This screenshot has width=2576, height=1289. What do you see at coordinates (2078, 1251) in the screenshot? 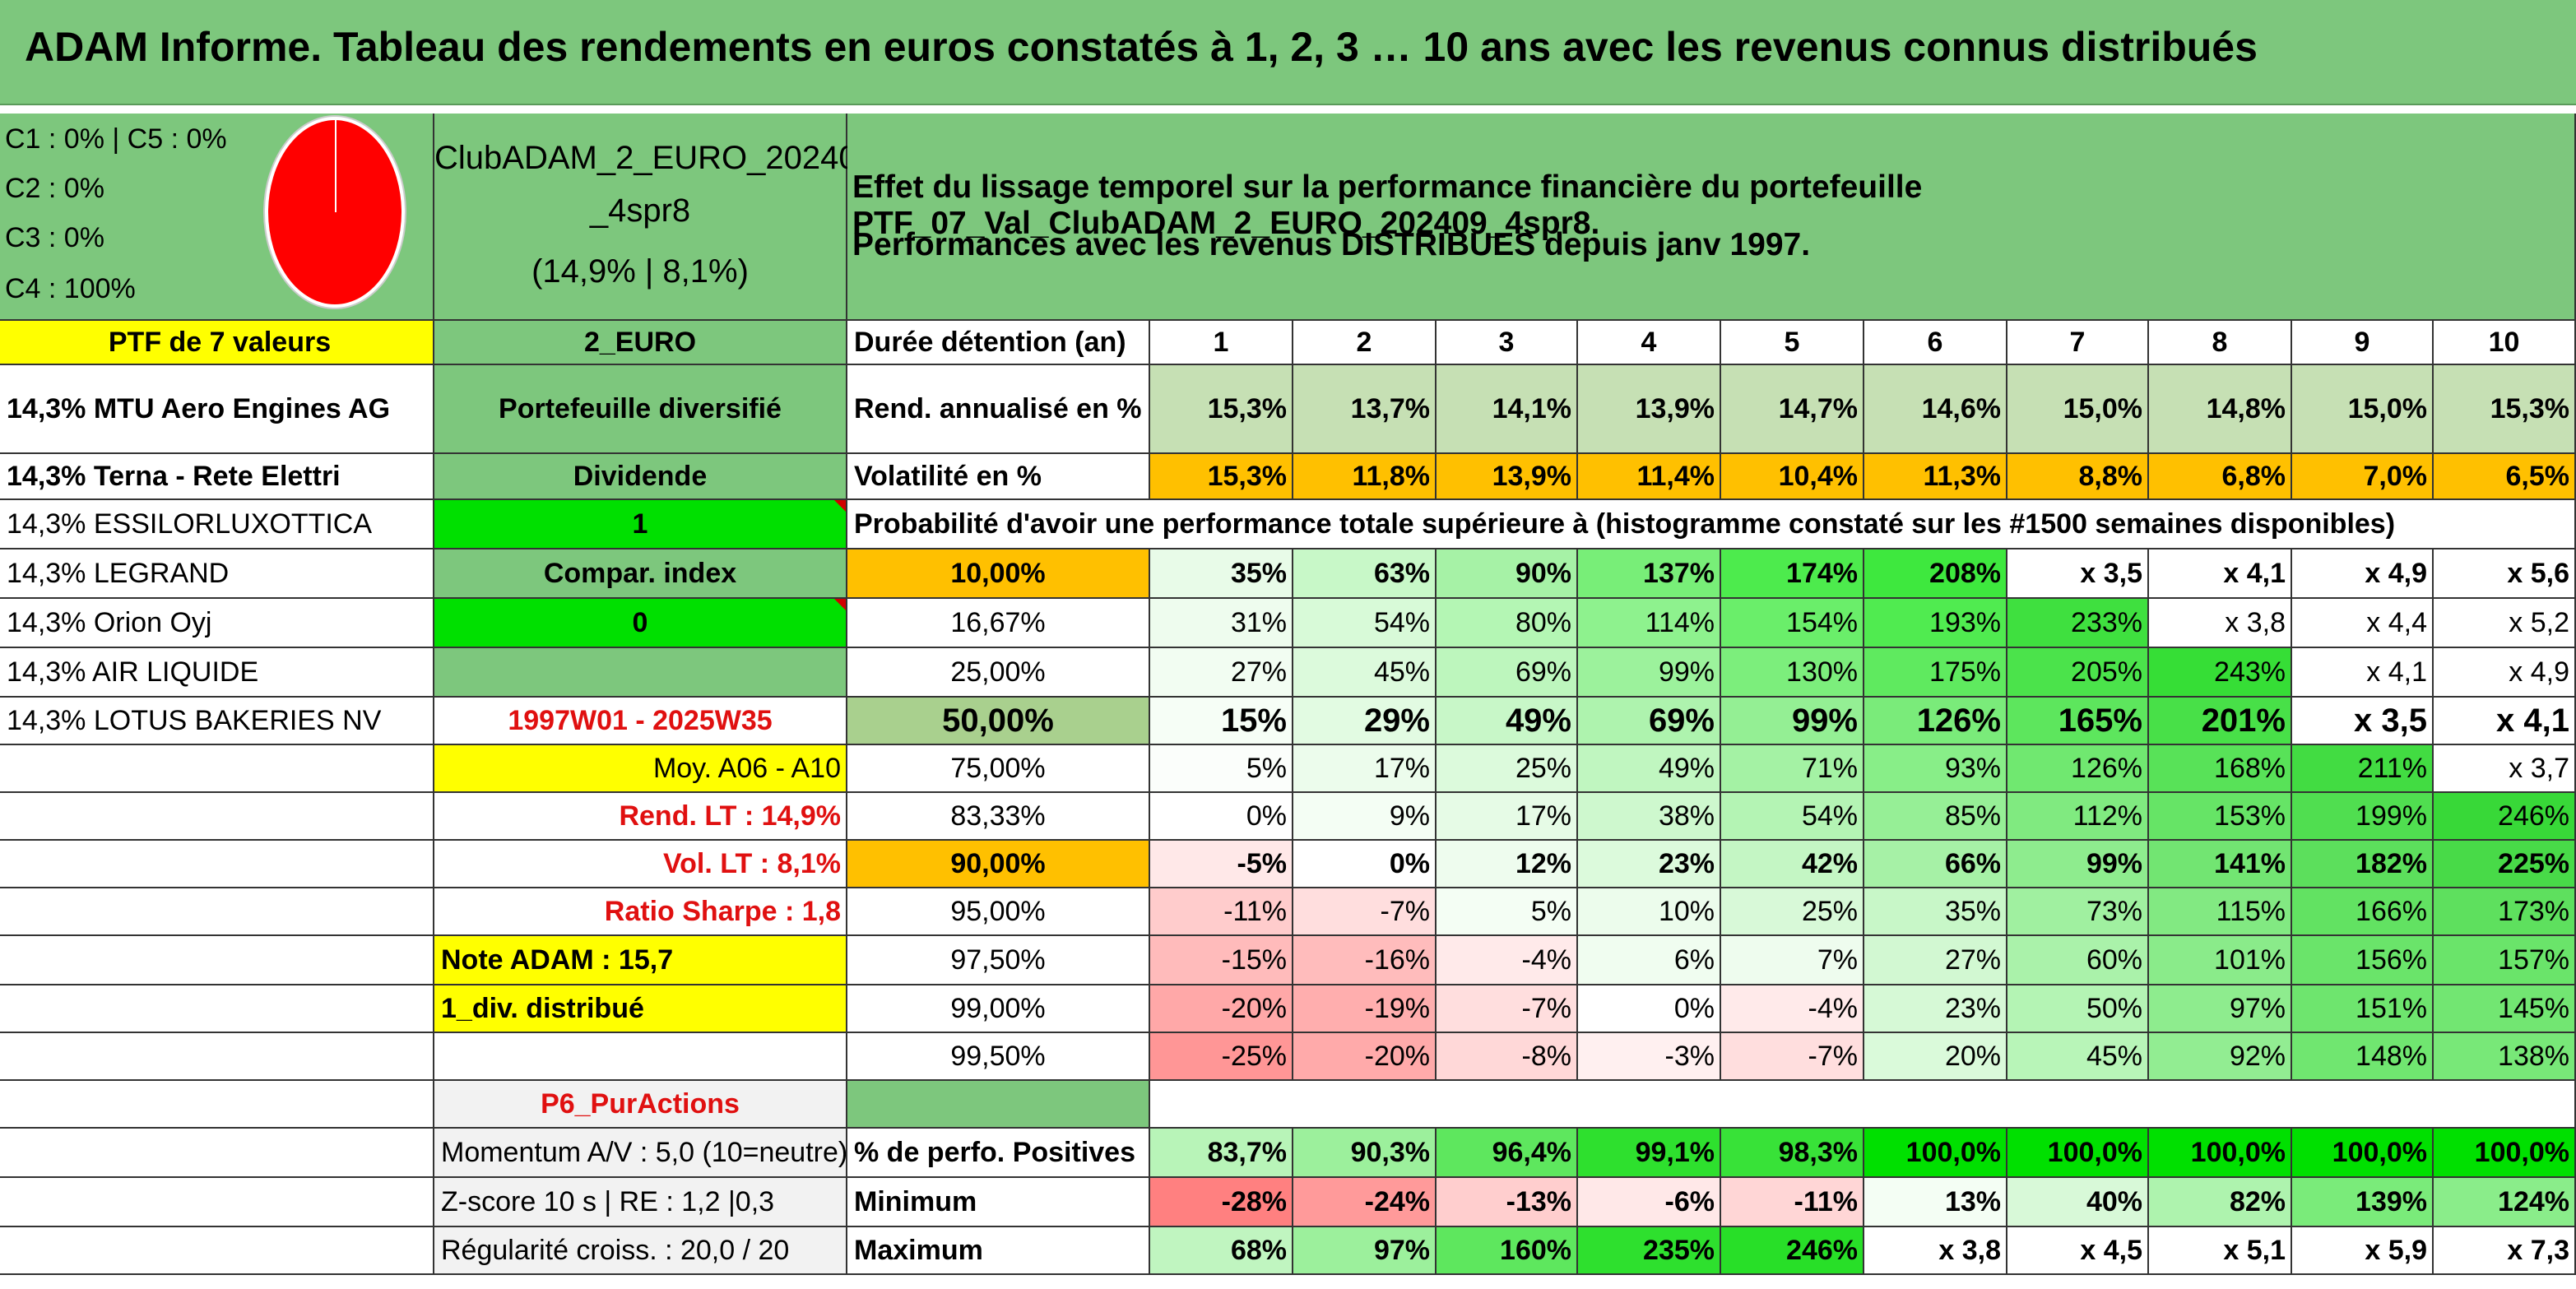
I see `table-cell: x 4,5` at bounding box center [2078, 1251].